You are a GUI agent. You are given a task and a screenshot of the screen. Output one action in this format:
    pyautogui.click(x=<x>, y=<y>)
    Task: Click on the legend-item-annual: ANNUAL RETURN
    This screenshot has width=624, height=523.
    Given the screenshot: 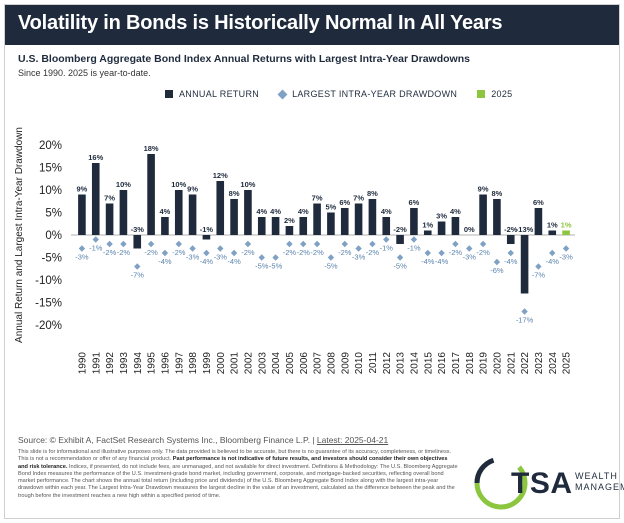 What is the action you would take?
    pyautogui.click(x=212, y=94)
    